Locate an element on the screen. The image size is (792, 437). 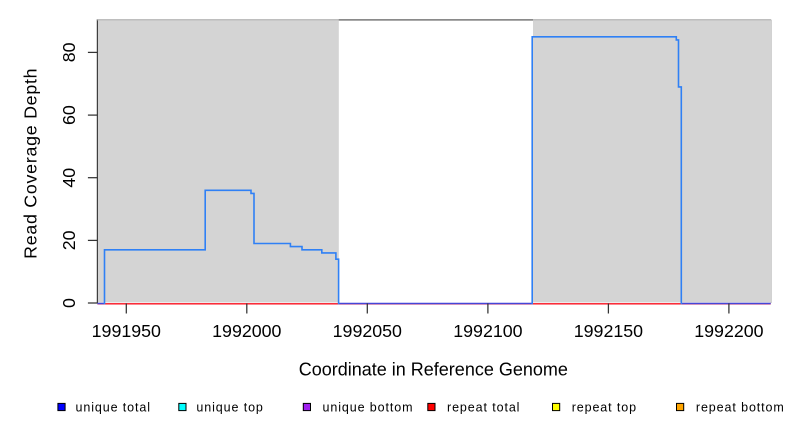
svg-text: 1991950 is located at coordinates (126, 331).